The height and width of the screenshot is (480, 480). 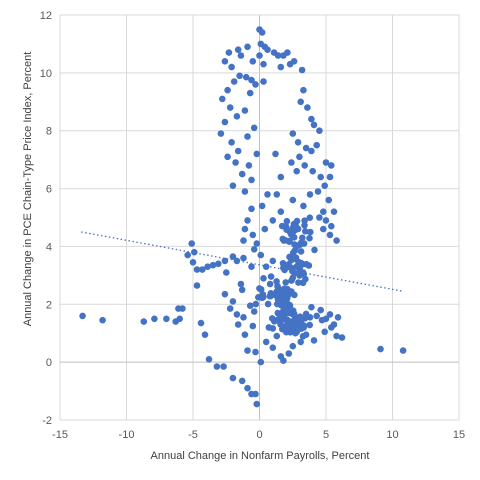 What do you see at coordinates (47, 421) in the screenshot?
I see `y-tick-label: -2` at bounding box center [47, 421].